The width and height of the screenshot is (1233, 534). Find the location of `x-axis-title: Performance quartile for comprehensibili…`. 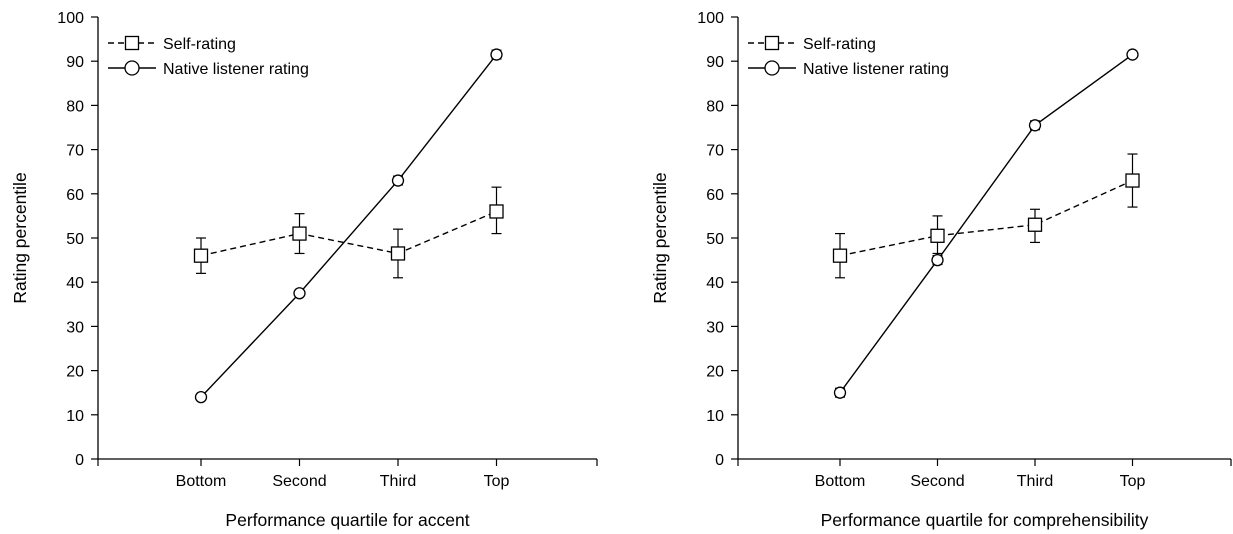

x-axis-title: Performance quartile for comprehensibili… is located at coordinates (985, 520).